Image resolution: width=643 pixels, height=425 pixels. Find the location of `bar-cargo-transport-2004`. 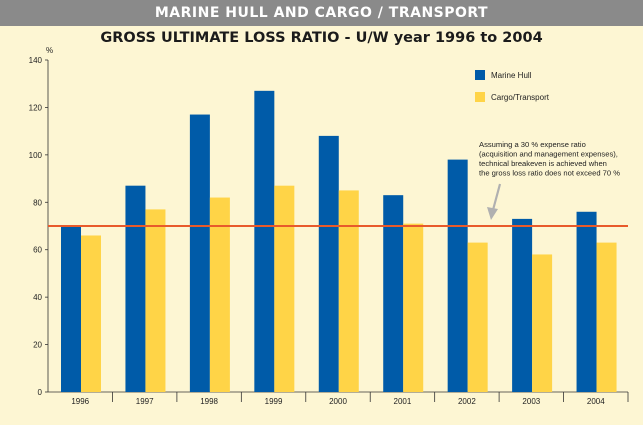

bar-cargo-transport-2004 is located at coordinates (606, 317).